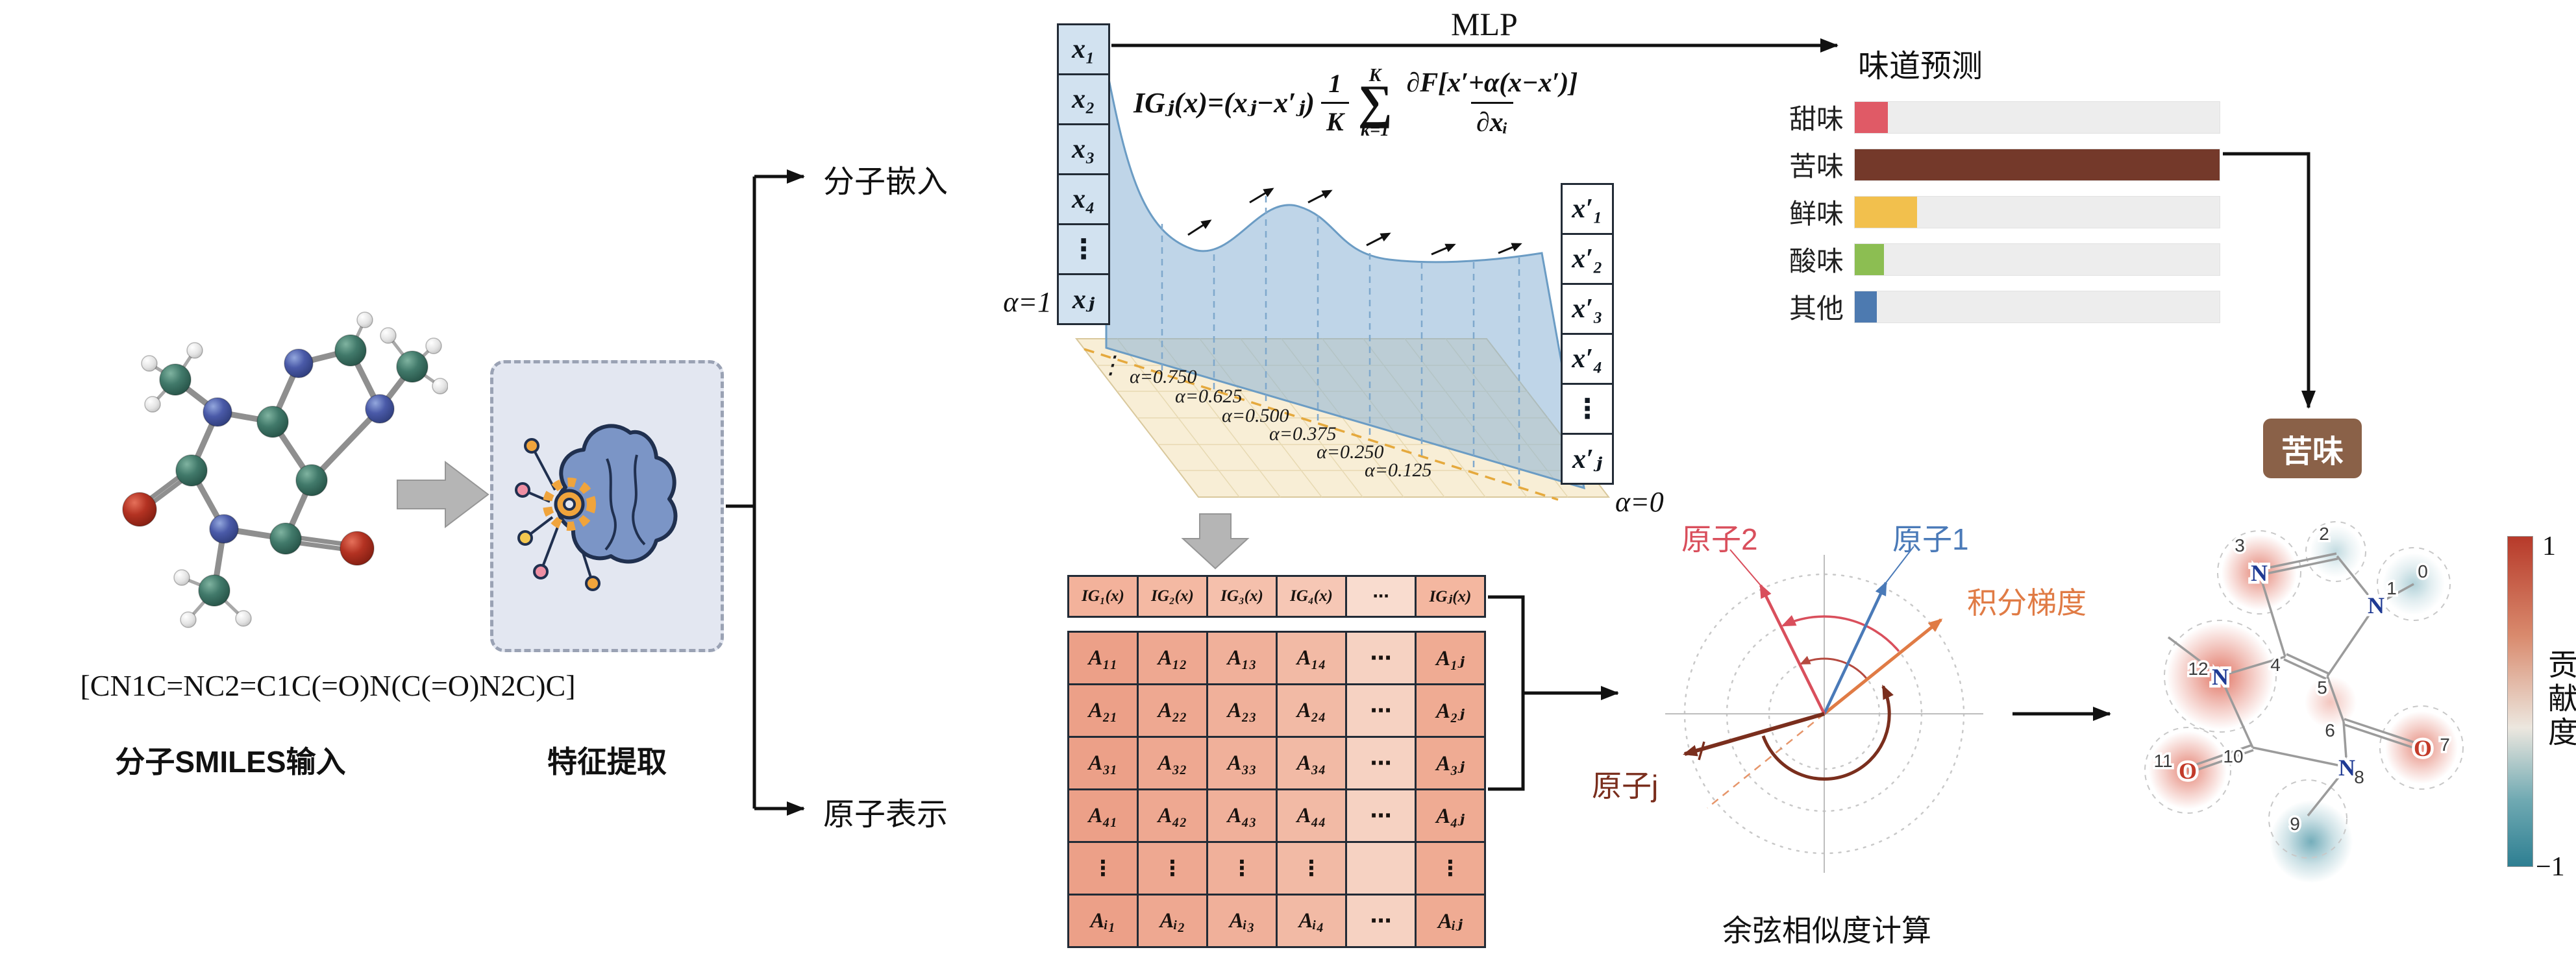 The image size is (2576, 963). Describe the element at coordinates (885, 182) in the screenshot. I see `molecular-embedding-label: 分子嵌入` at that location.